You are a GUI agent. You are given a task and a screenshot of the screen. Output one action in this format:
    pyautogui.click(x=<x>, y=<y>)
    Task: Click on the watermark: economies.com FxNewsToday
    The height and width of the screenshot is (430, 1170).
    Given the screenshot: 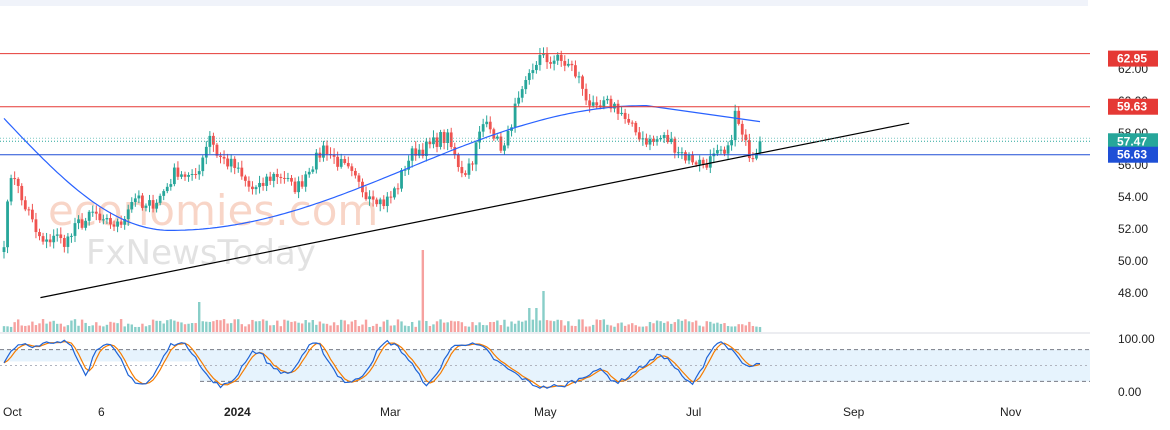 What is the action you would take?
    pyautogui.click(x=213, y=229)
    